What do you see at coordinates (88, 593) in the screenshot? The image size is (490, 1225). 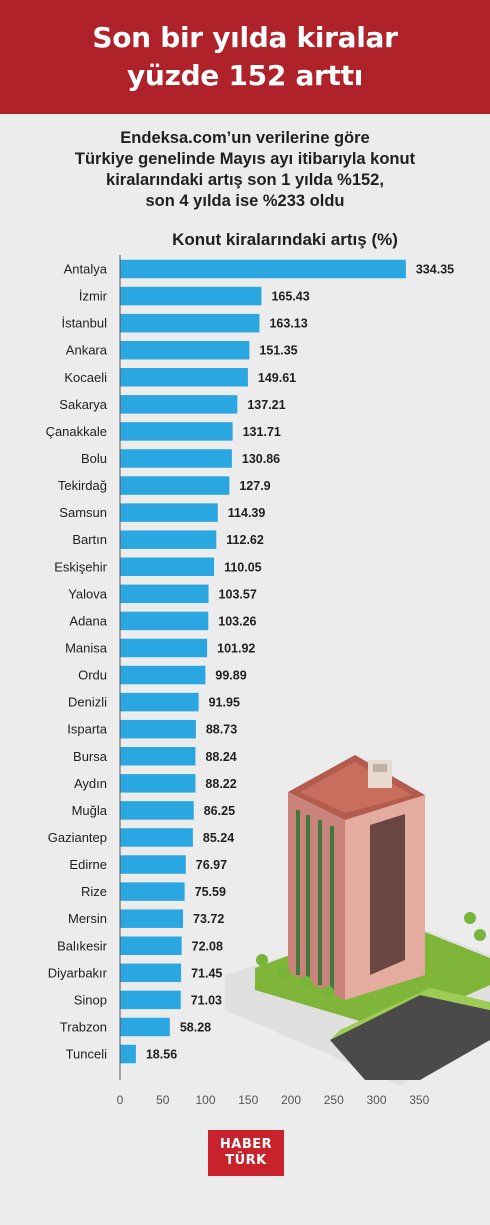 I see `category-label: Yalova` at bounding box center [88, 593].